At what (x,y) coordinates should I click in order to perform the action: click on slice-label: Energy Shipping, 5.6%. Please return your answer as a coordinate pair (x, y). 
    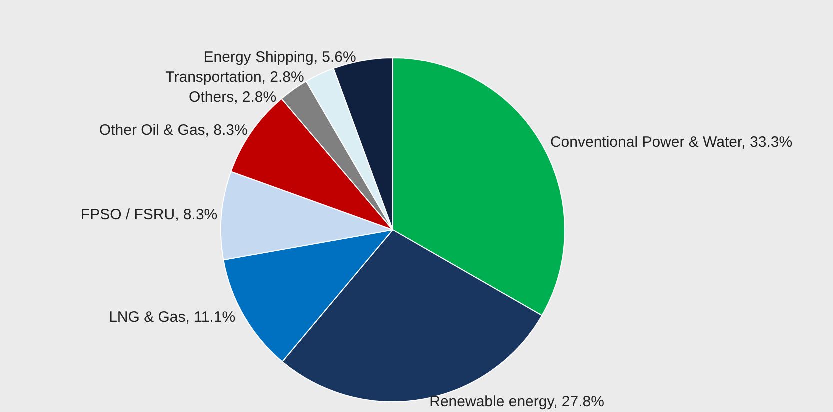
    Looking at the image, I should click on (280, 57).